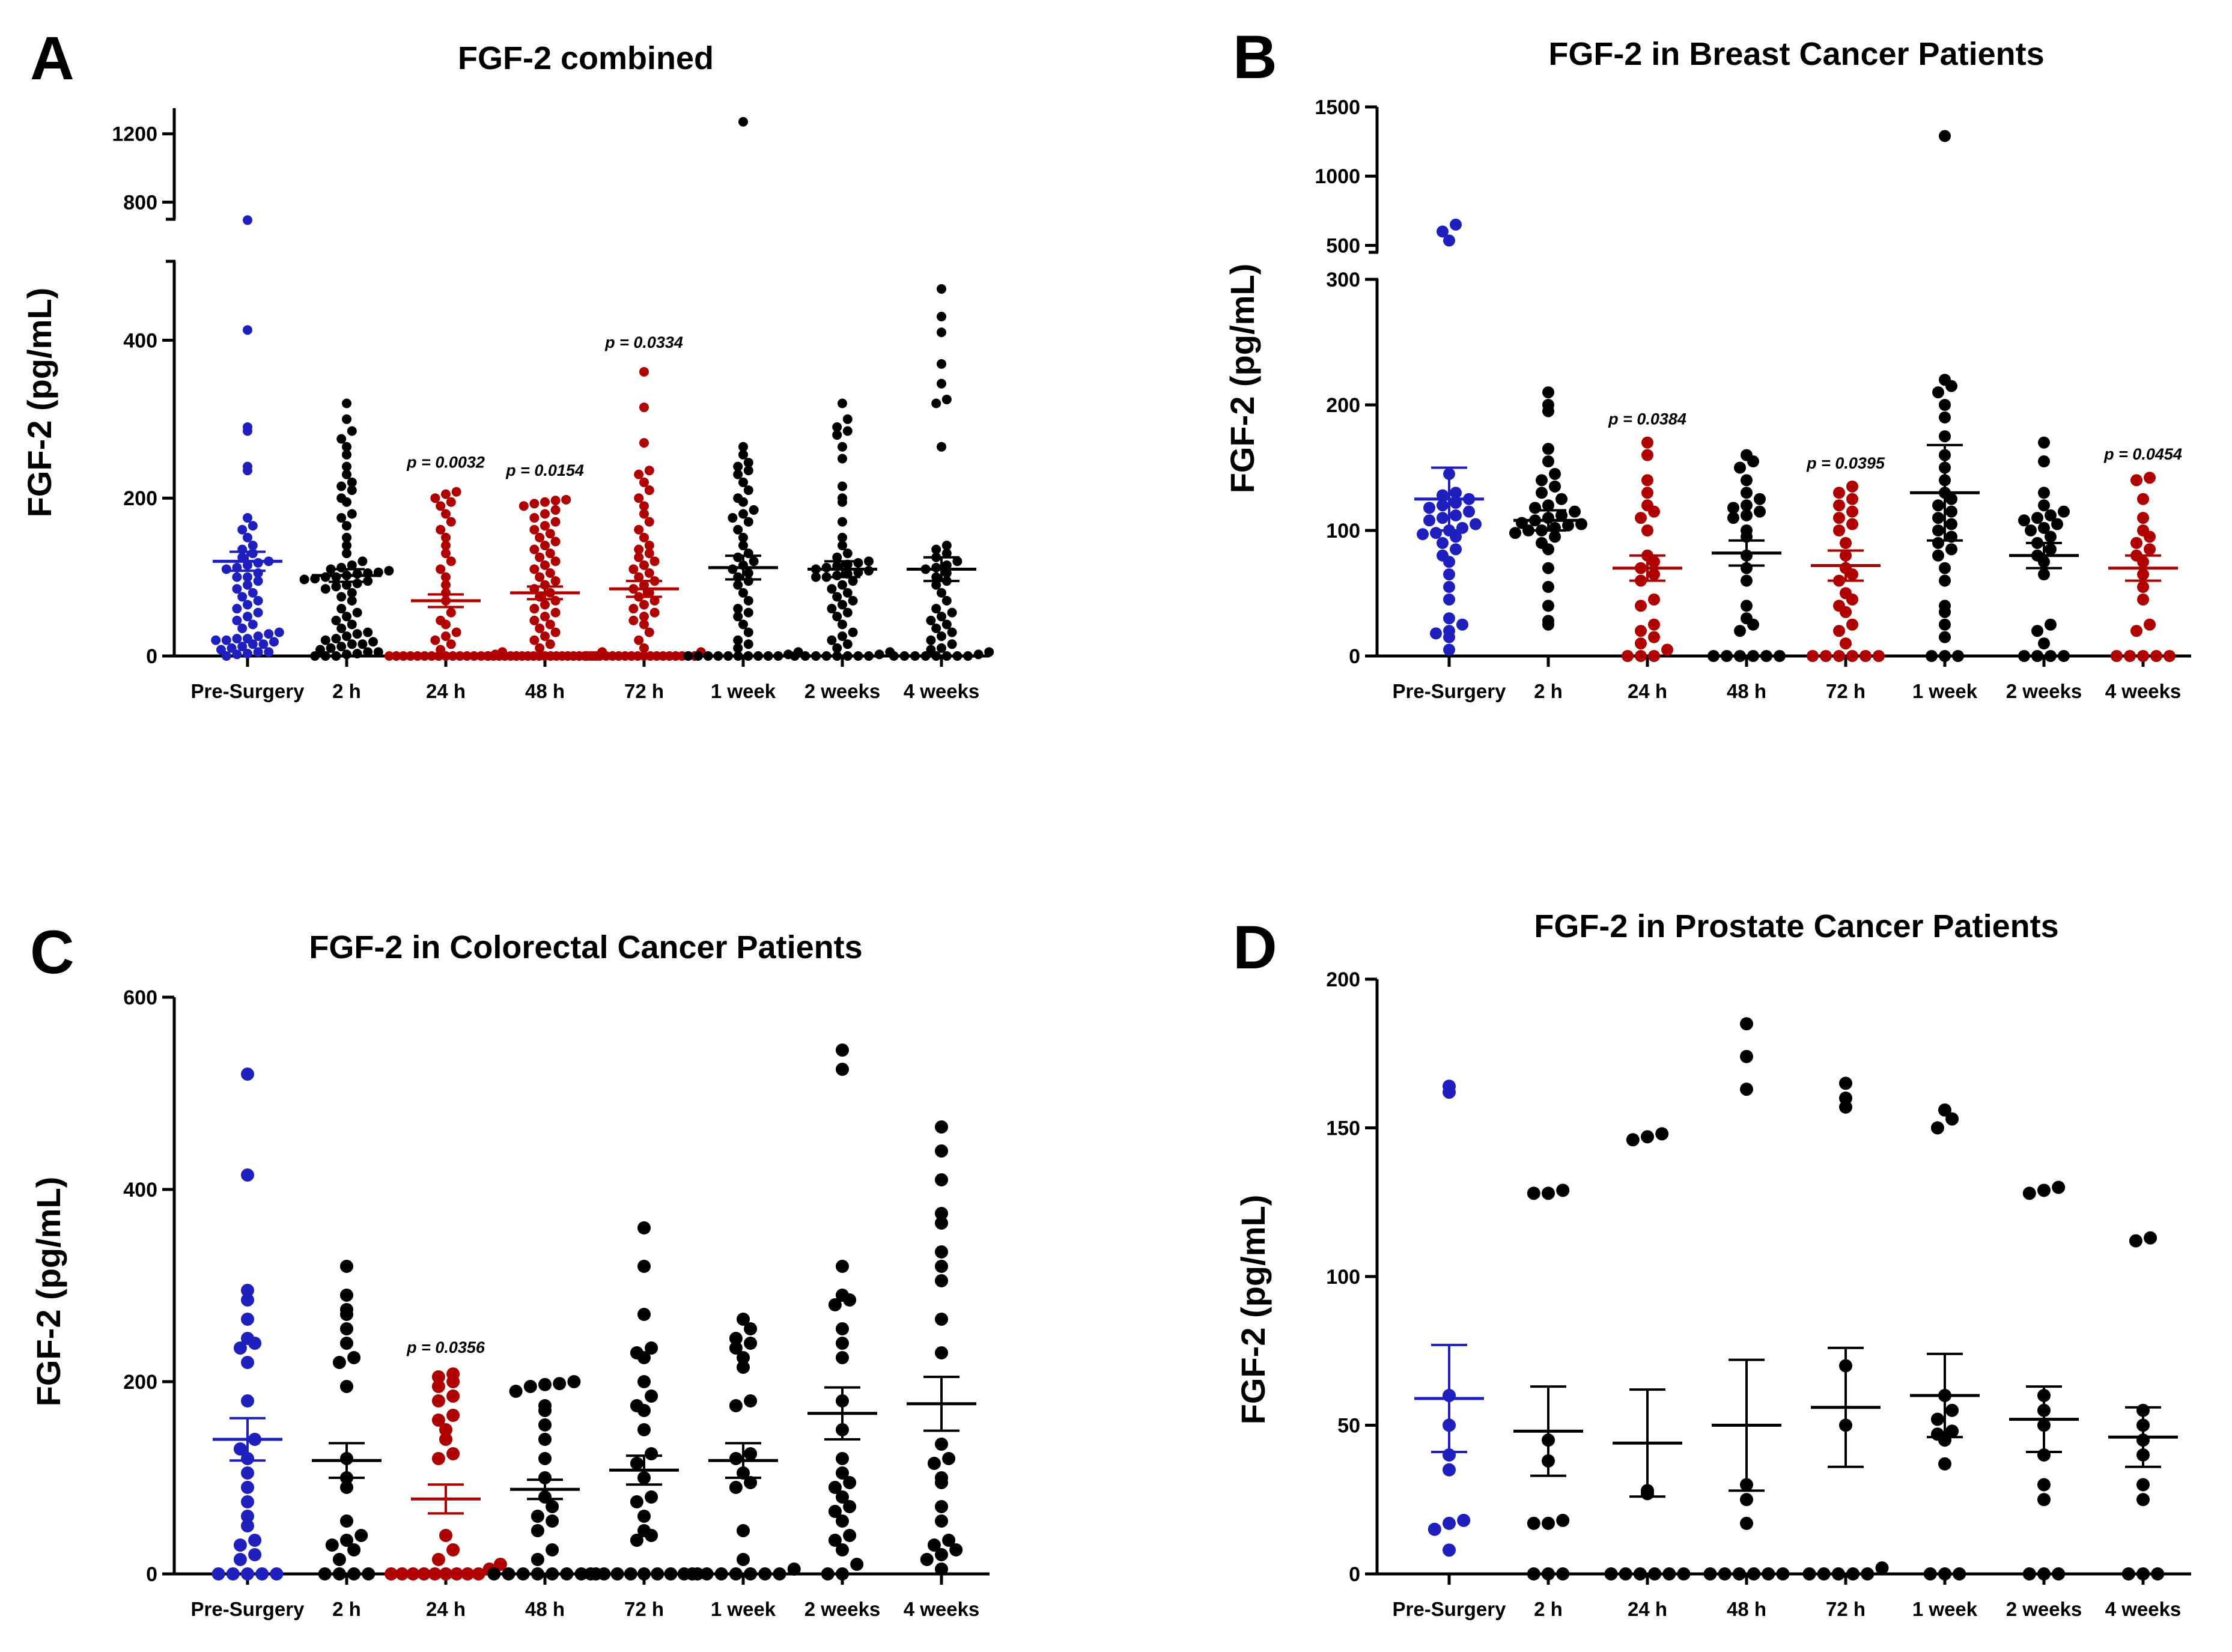  What do you see at coordinates (1647, 1609) in the screenshot?
I see `x-tick-label: 24 h` at bounding box center [1647, 1609].